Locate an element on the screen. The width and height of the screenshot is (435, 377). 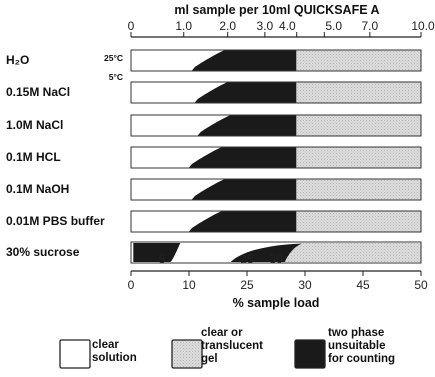
row-label: 0.01M PBS buffer is located at coordinates (55, 221).